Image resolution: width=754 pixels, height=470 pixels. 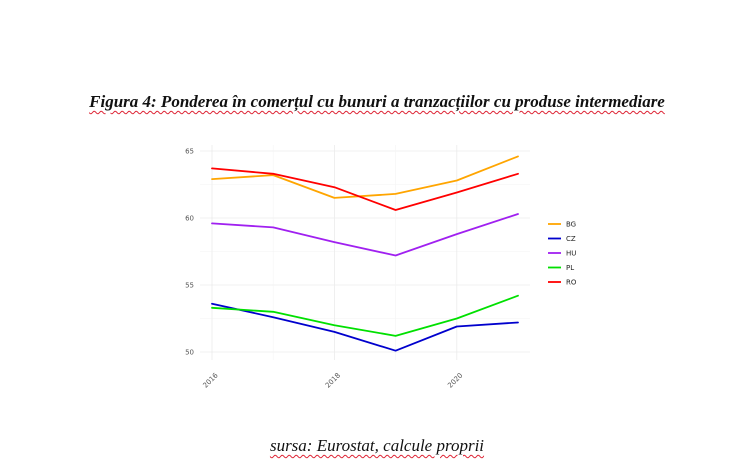 I want to click on series-line-cz, so click(x=365, y=327).